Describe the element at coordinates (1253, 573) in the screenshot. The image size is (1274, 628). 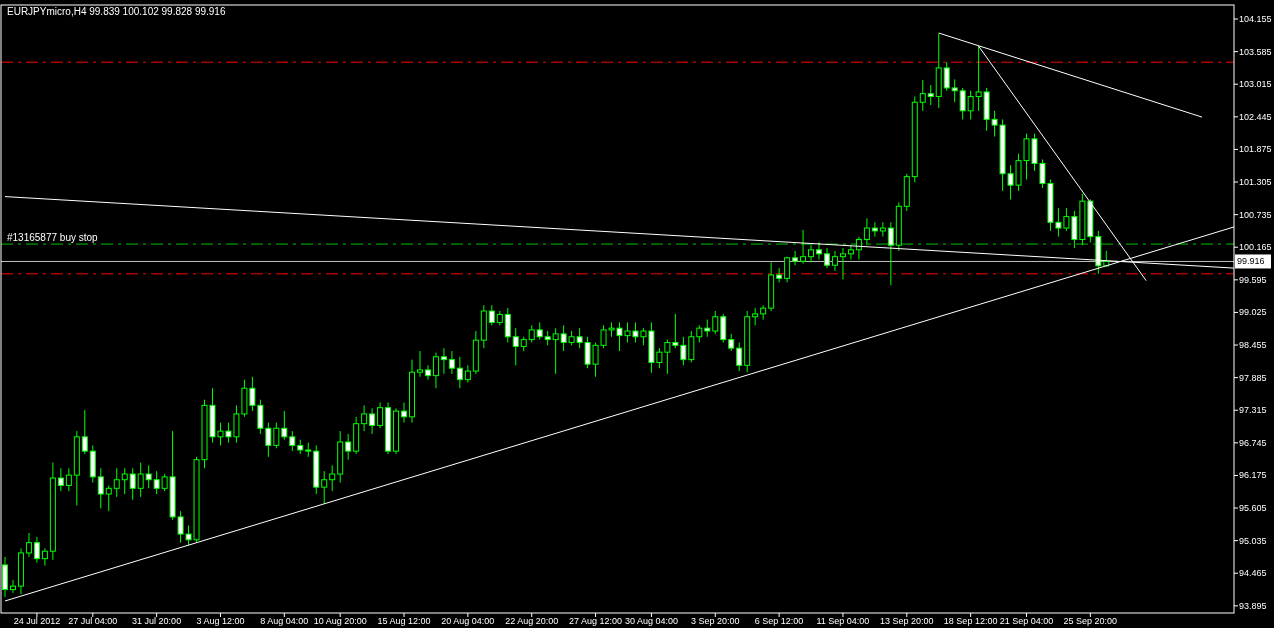
I see `y-tick-label: 94.465` at that location.